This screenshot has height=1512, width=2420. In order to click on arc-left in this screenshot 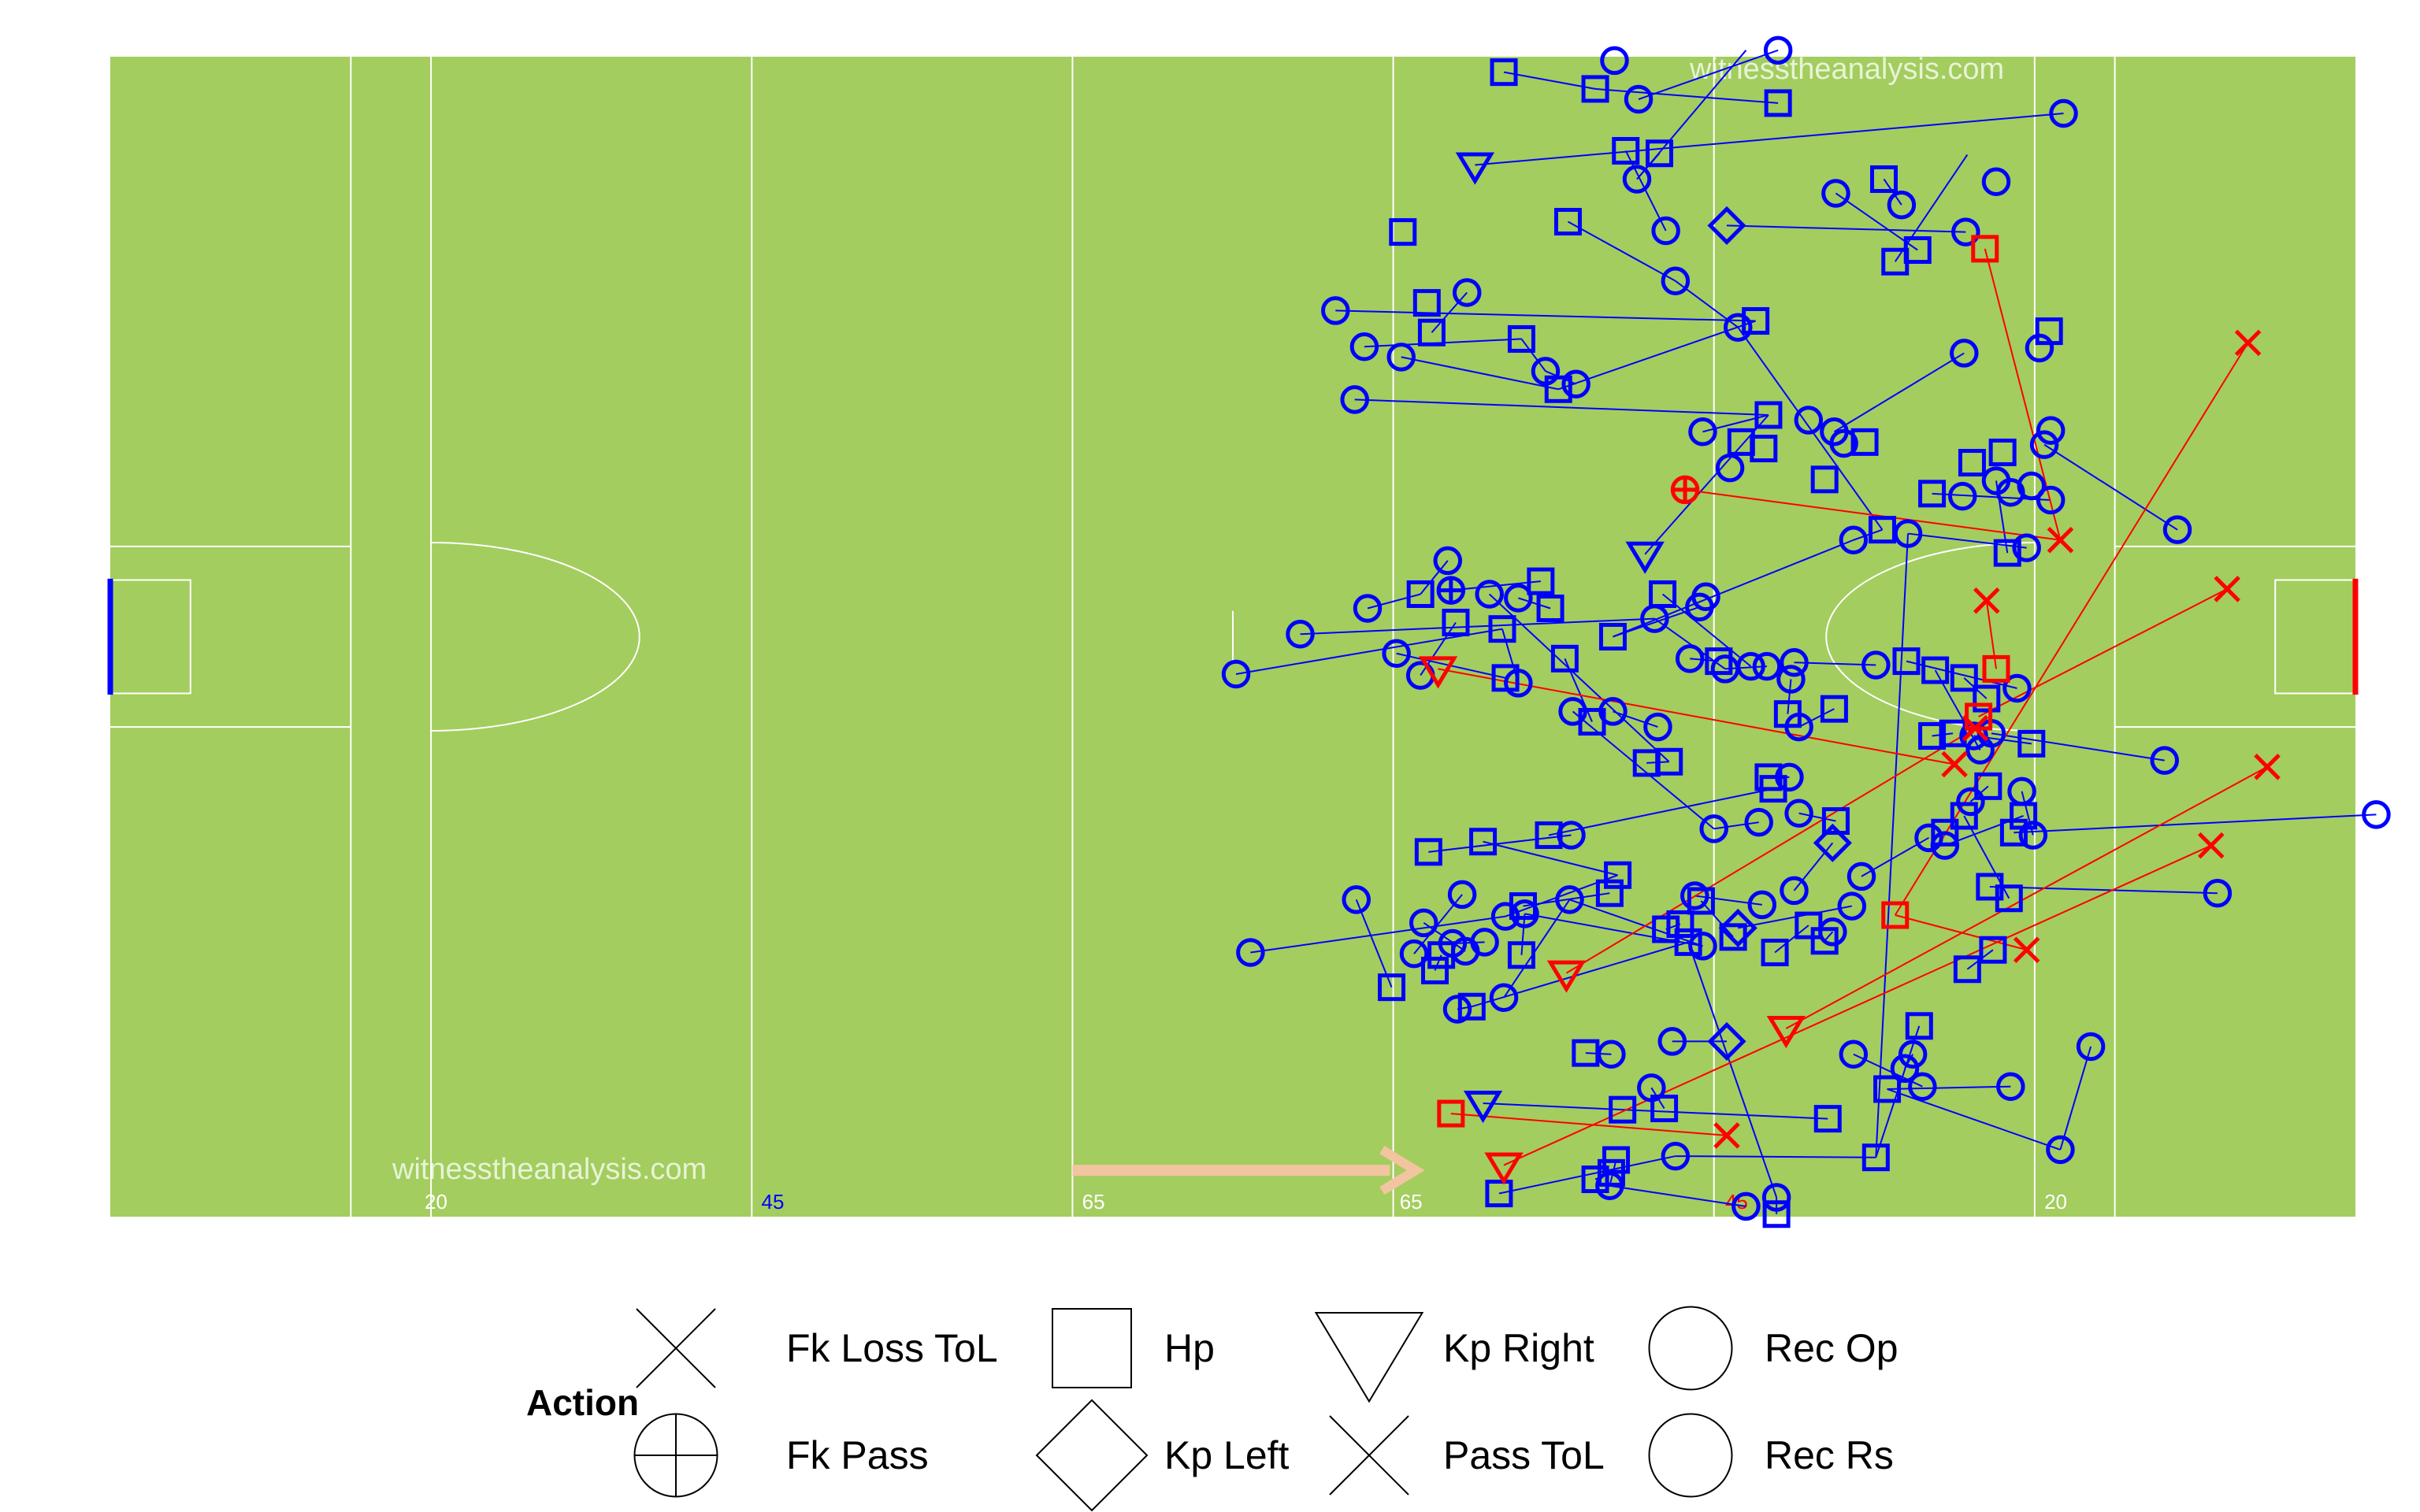, I will do `click(535, 637)`.